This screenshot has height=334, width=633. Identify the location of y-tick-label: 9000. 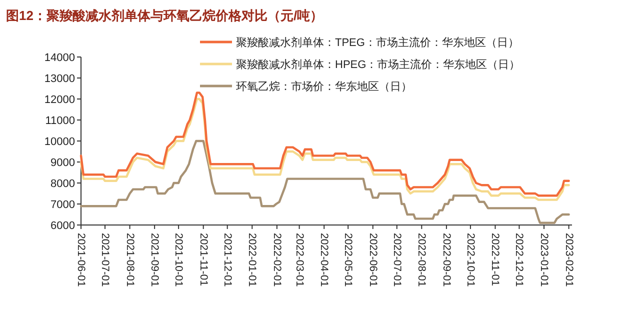
(62, 163).